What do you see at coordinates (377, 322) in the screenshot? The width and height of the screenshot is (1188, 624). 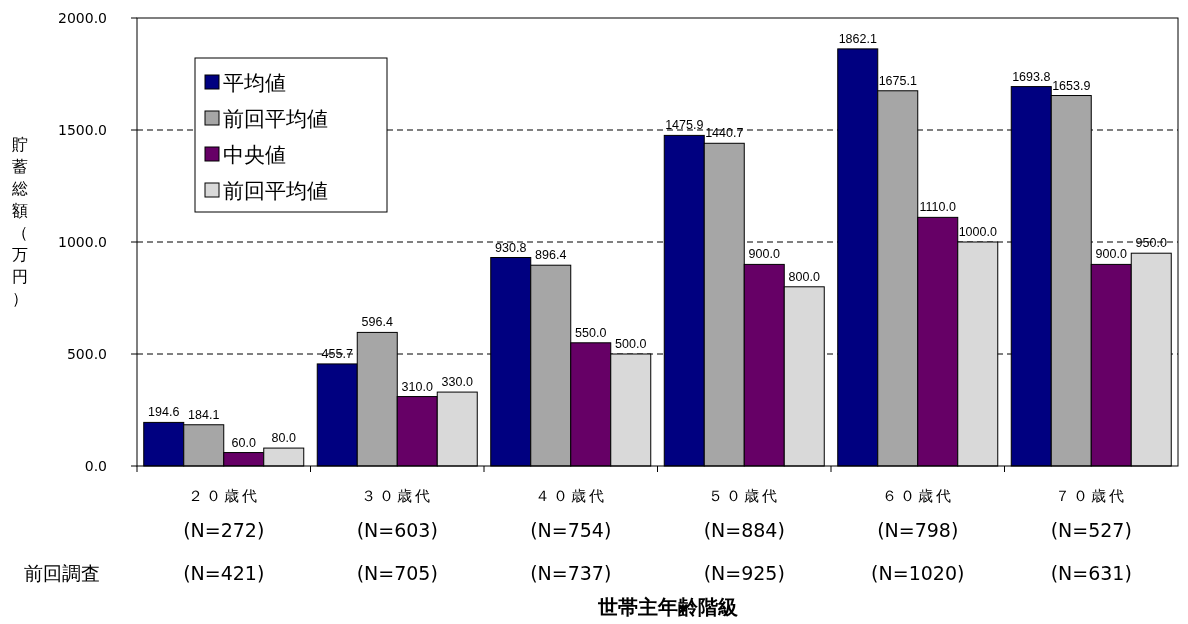 I see `data-label: 596.4` at bounding box center [377, 322].